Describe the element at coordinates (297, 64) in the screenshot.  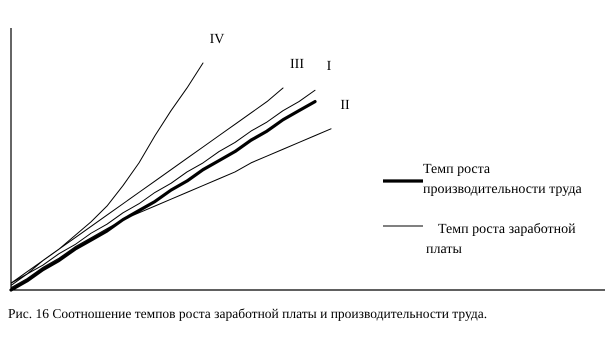
I see `series-label: III` at that location.